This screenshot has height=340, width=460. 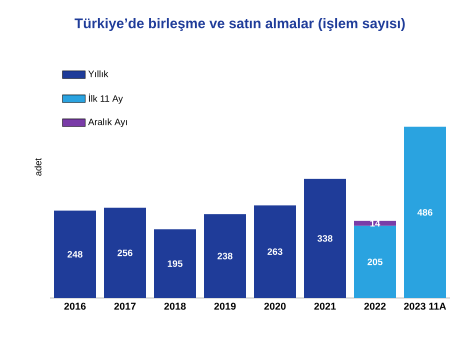 I want to click on y-axis-title: adet, so click(x=38, y=167).